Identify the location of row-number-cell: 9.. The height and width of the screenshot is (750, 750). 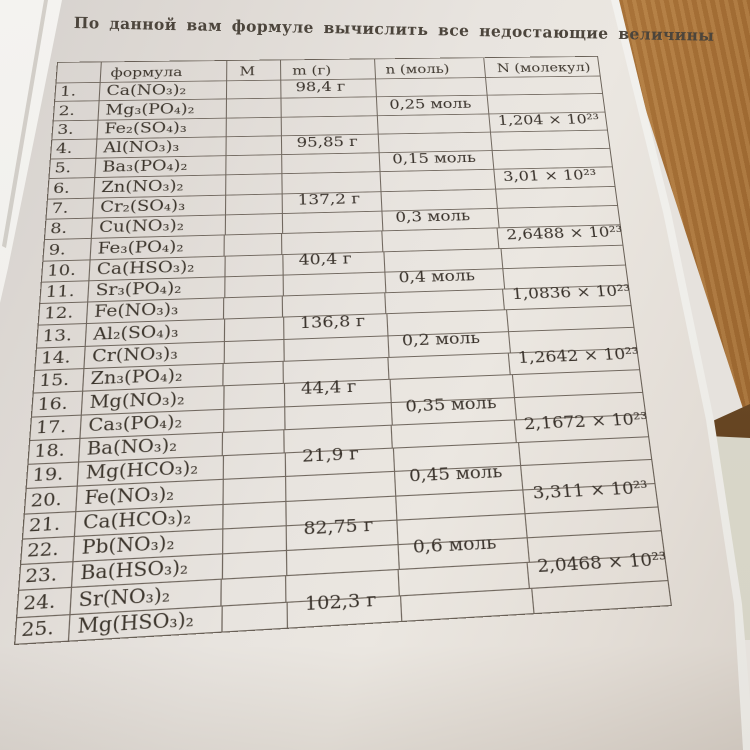
(57, 249).